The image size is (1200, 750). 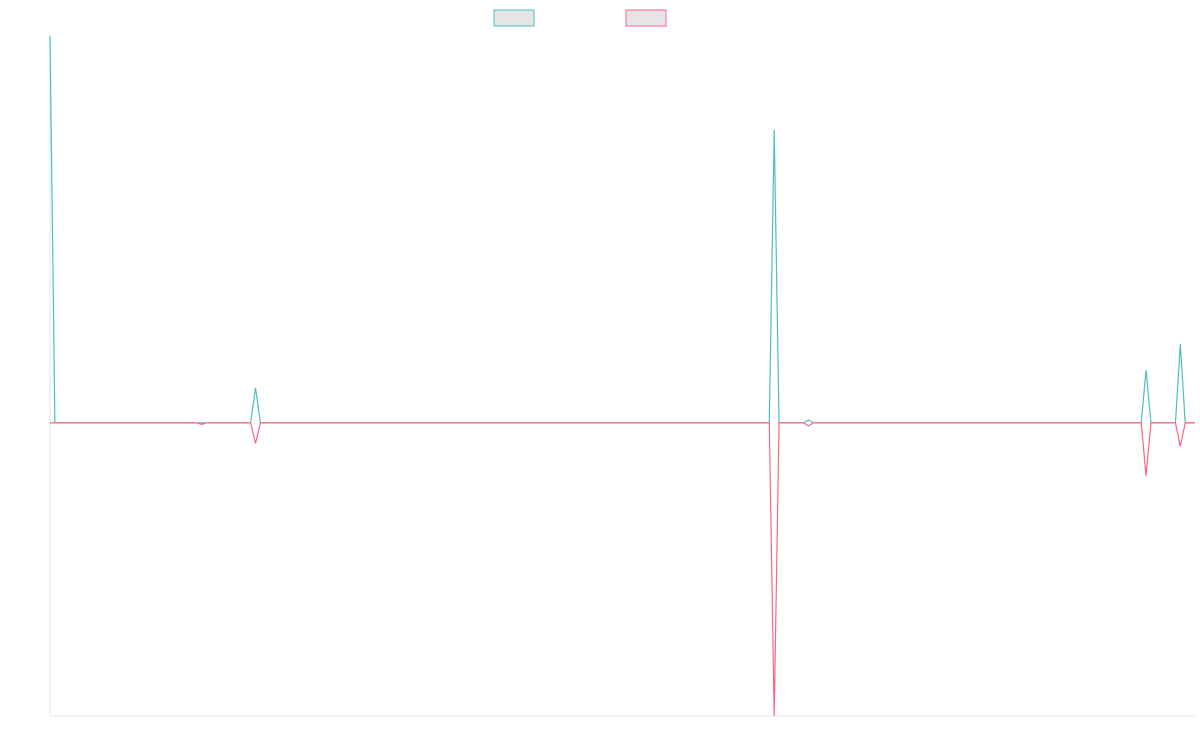 What do you see at coordinates (580, 18) in the screenshot?
I see `legend` at bounding box center [580, 18].